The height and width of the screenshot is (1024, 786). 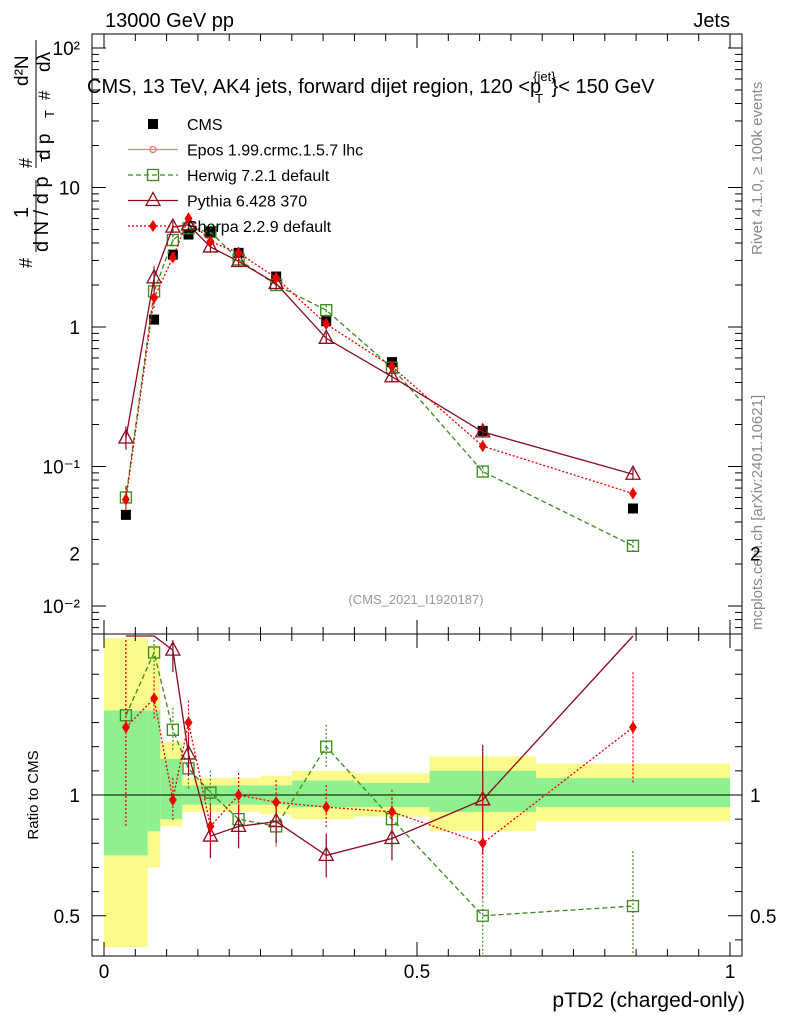 What do you see at coordinates (62, 607) in the screenshot?
I see `y-tick-label: 10⁻²` at bounding box center [62, 607].